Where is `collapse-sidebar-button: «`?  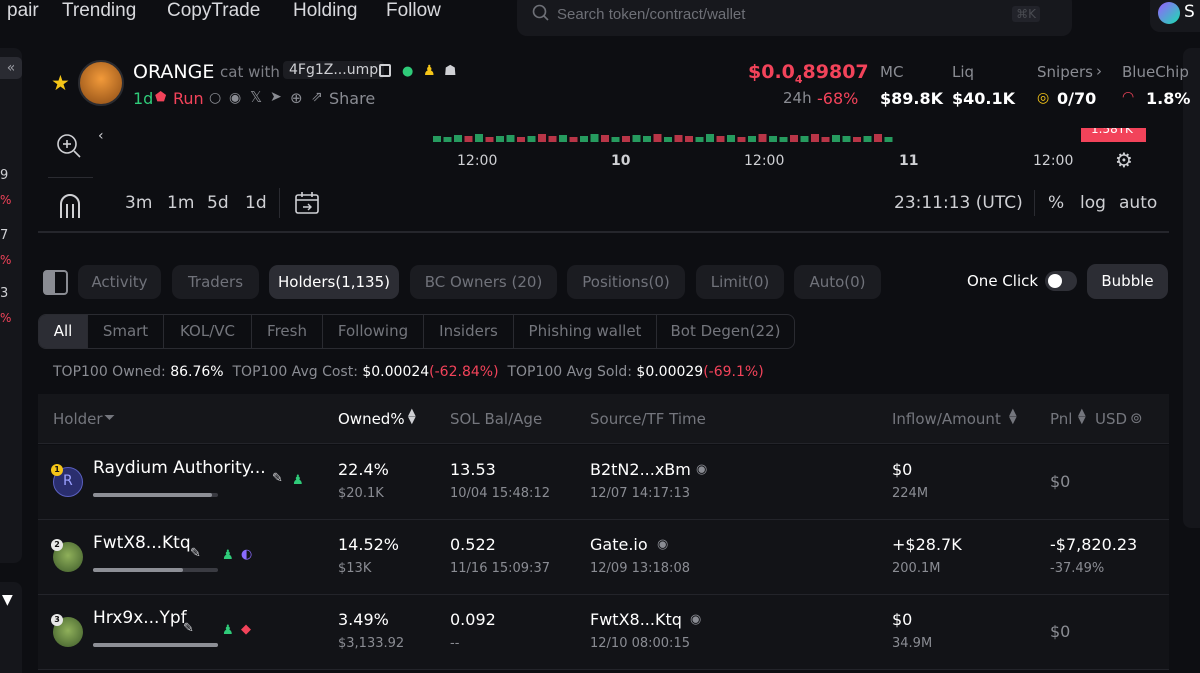
collapse-sidebar-button: « is located at coordinates (11, 68).